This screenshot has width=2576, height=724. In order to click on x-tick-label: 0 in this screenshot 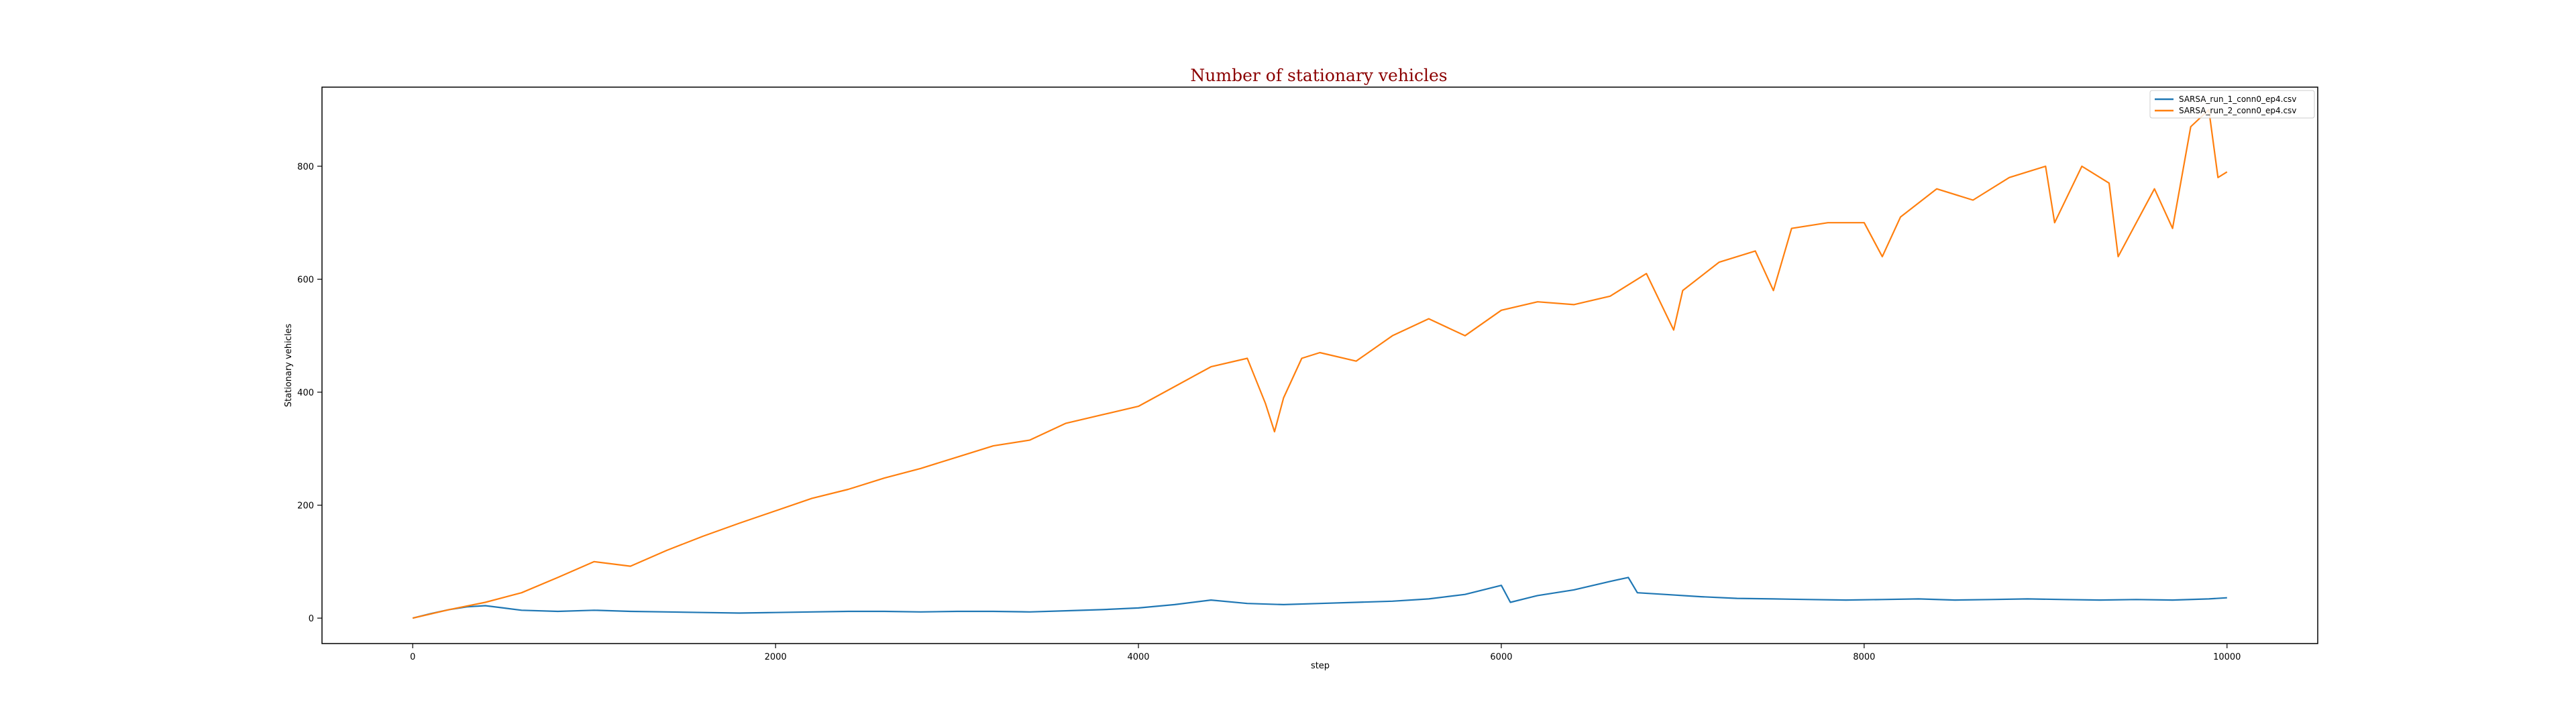, I will do `click(412, 657)`.